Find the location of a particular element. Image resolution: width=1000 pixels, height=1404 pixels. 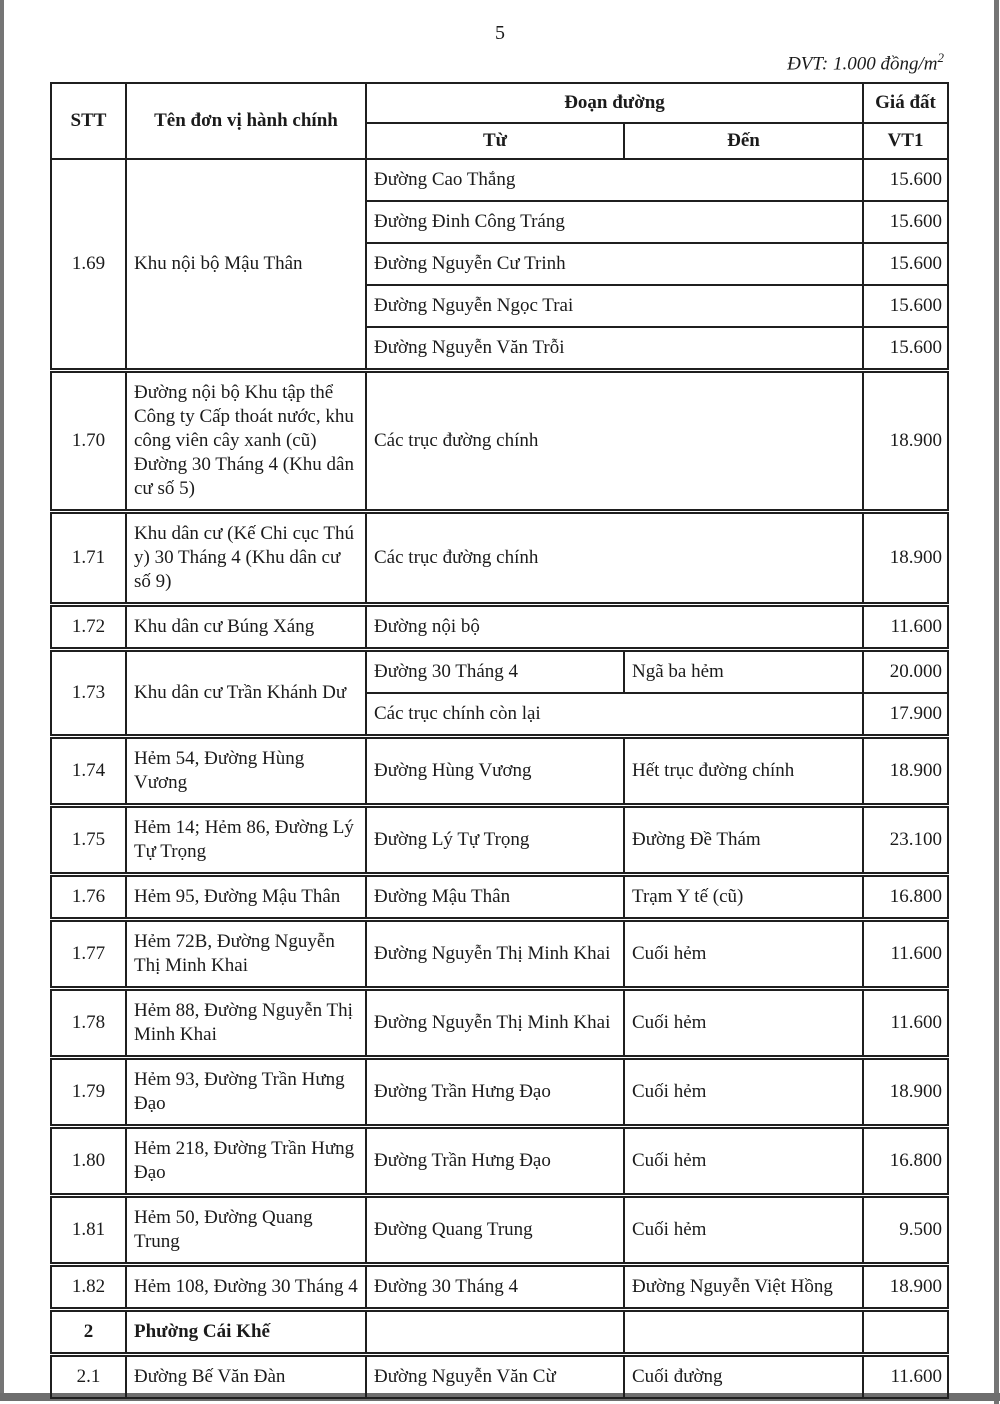

from-cell: Đường Trần Hưng Đạo is located at coordinates (495, 1160).